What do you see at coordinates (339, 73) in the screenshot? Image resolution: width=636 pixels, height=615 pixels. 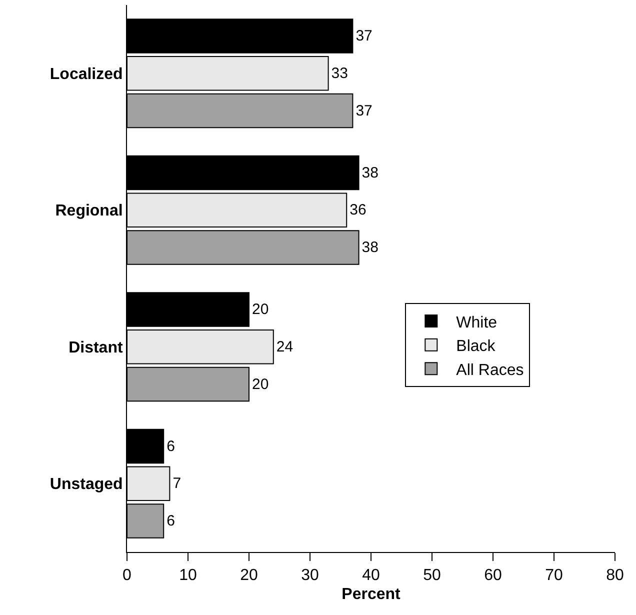 I see `data-label: 33` at bounding box center [339, 73].